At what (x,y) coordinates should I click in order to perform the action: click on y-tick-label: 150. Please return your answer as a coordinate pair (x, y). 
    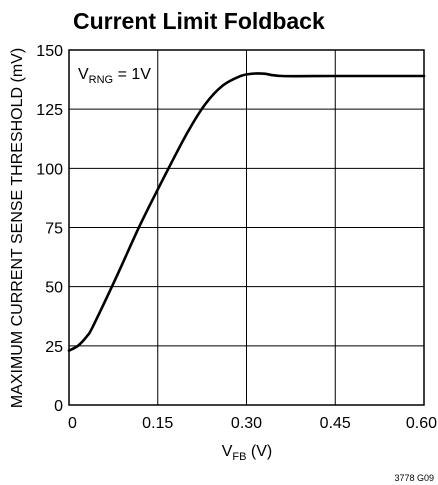
    Looking at the image, I should click on (49, 51).